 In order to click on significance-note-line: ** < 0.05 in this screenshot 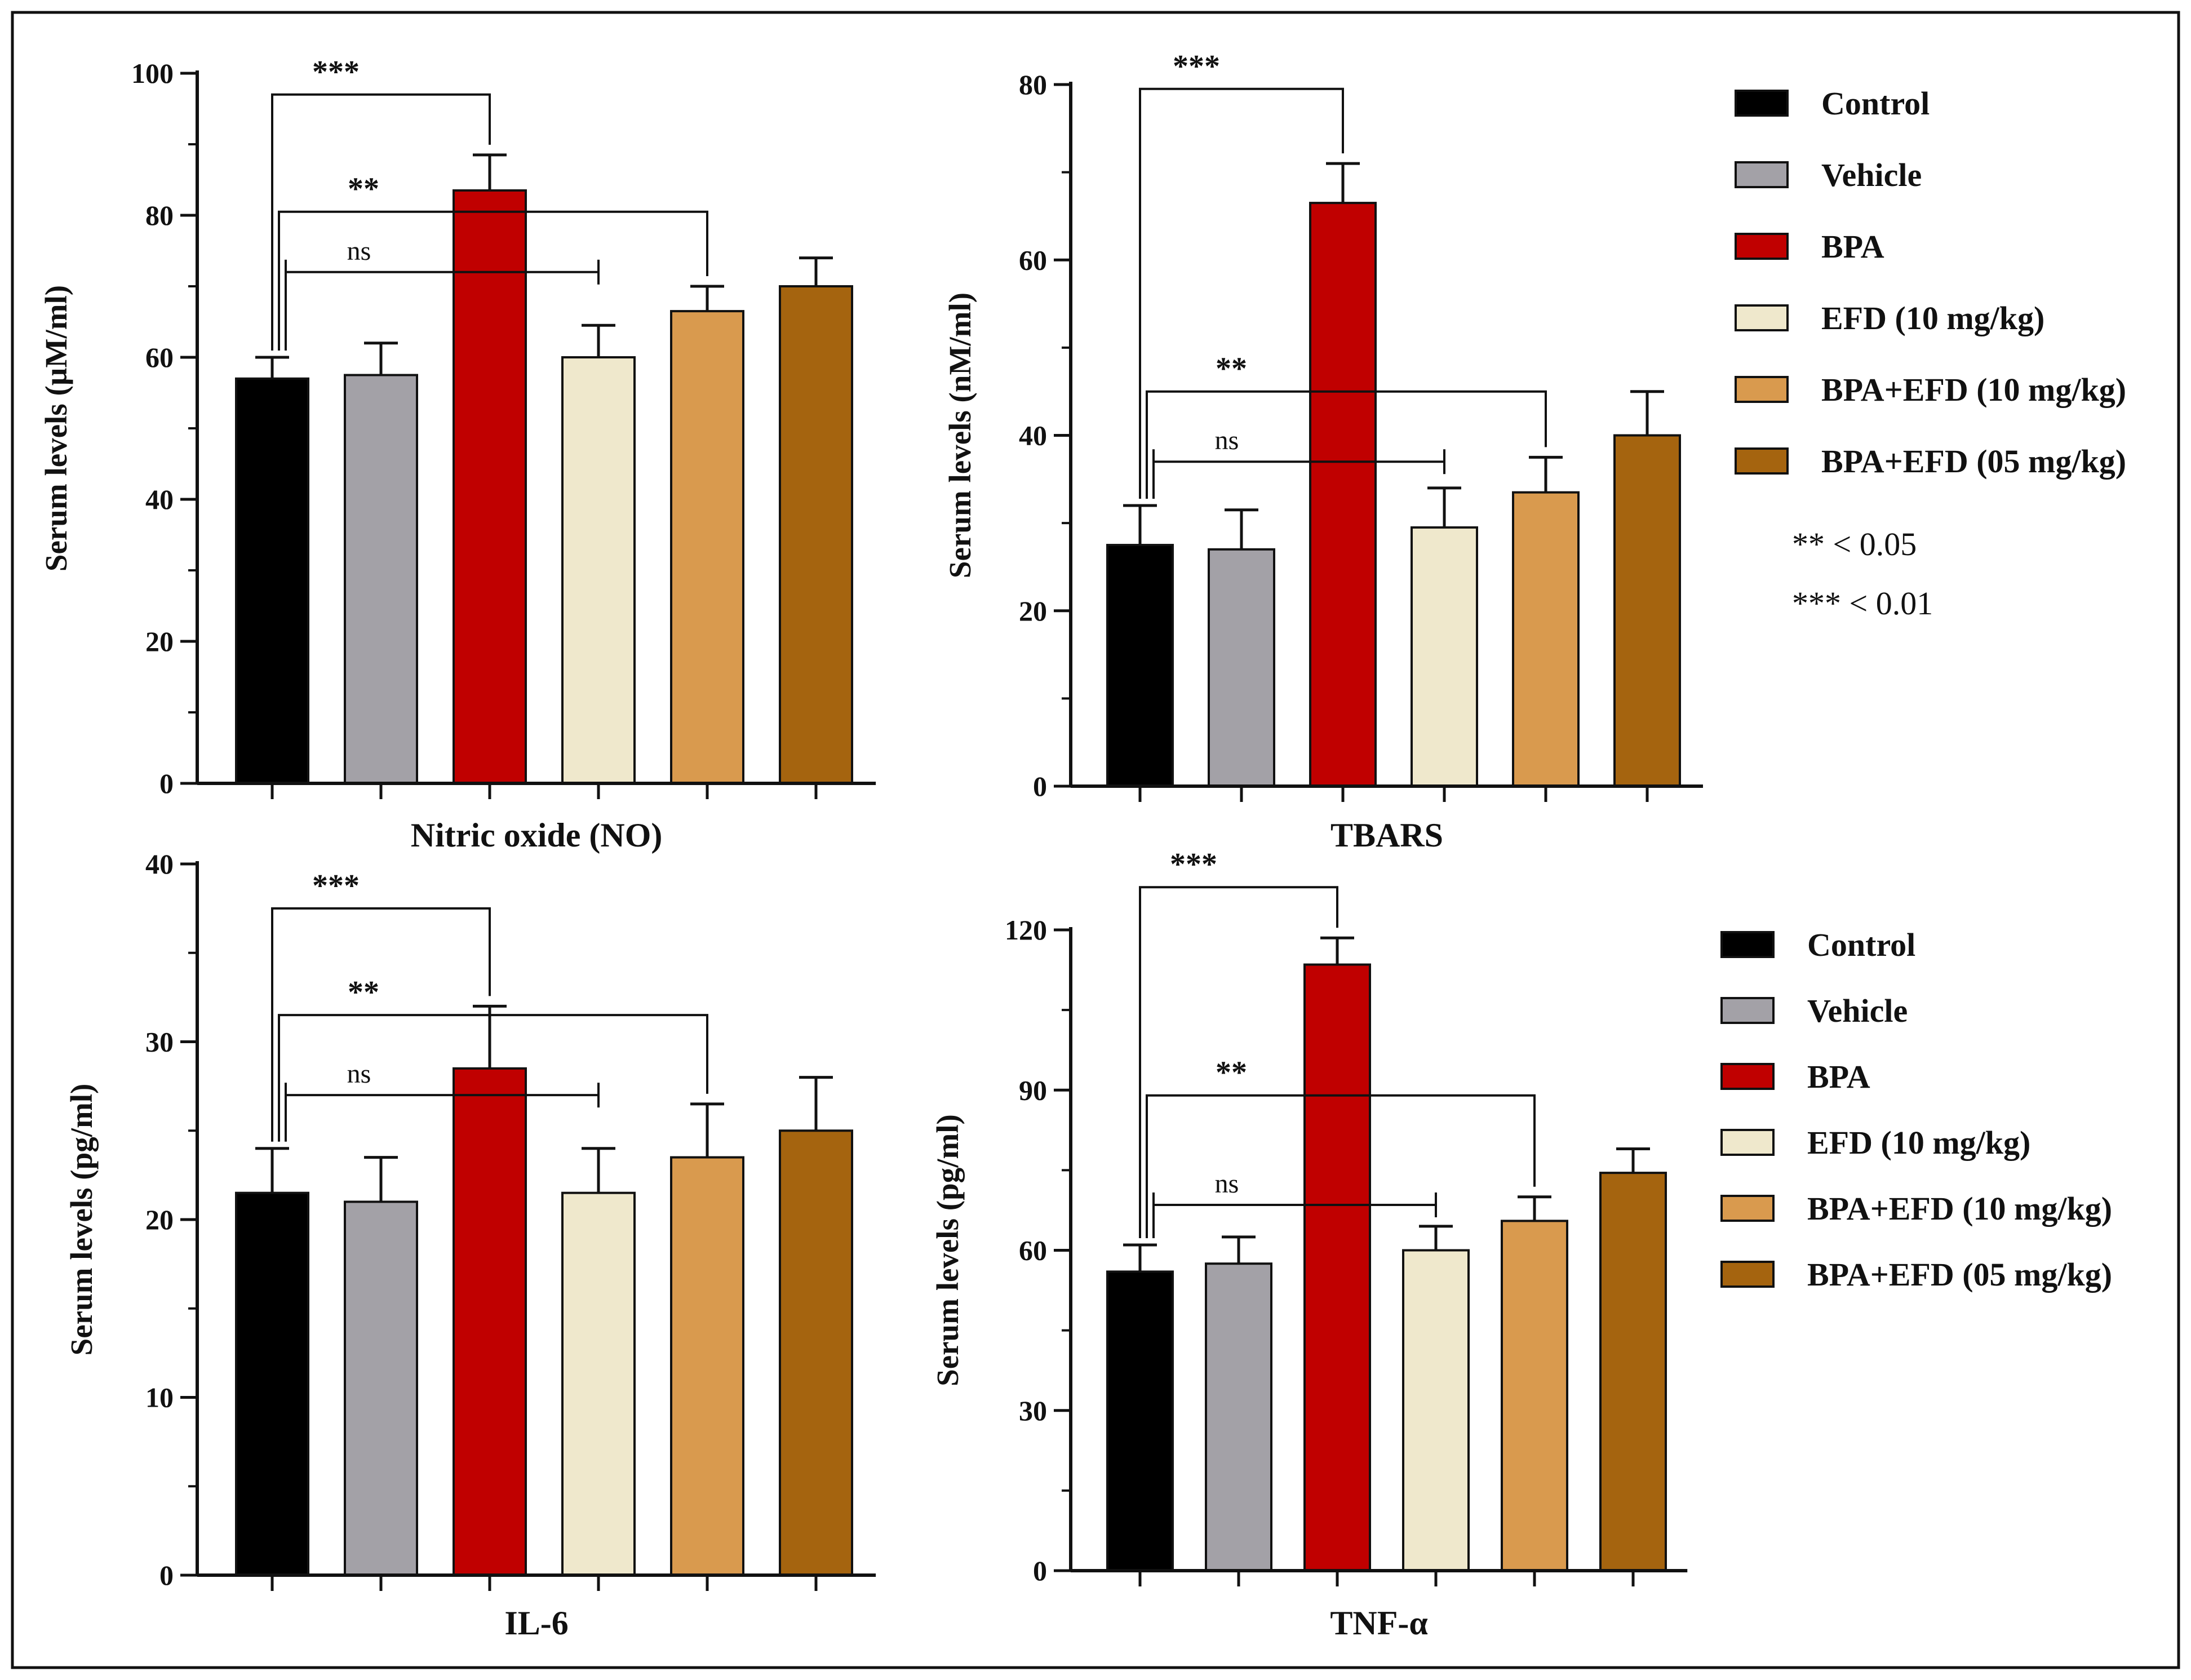, I will do `click(1854, 544)`.